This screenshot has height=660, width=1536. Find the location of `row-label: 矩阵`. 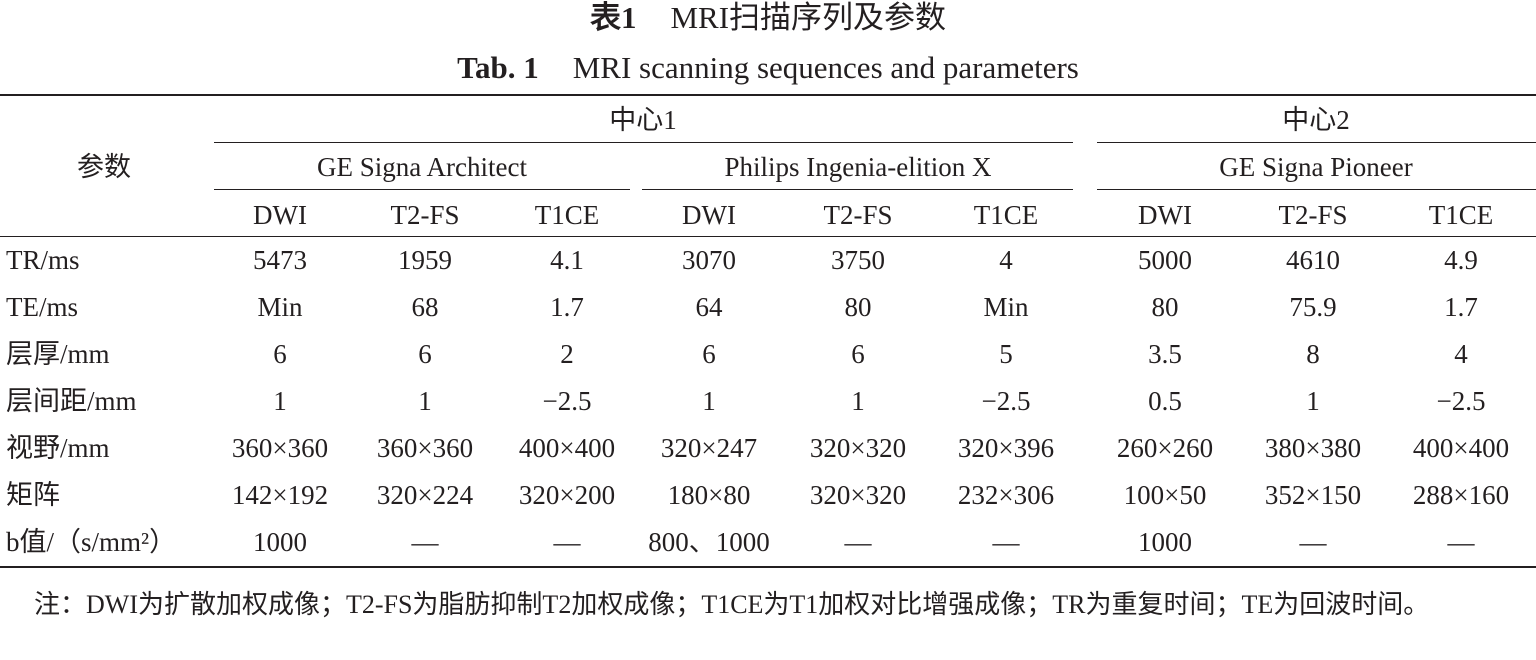

row-label: 矩阵 is located at coordinates (33, 495).